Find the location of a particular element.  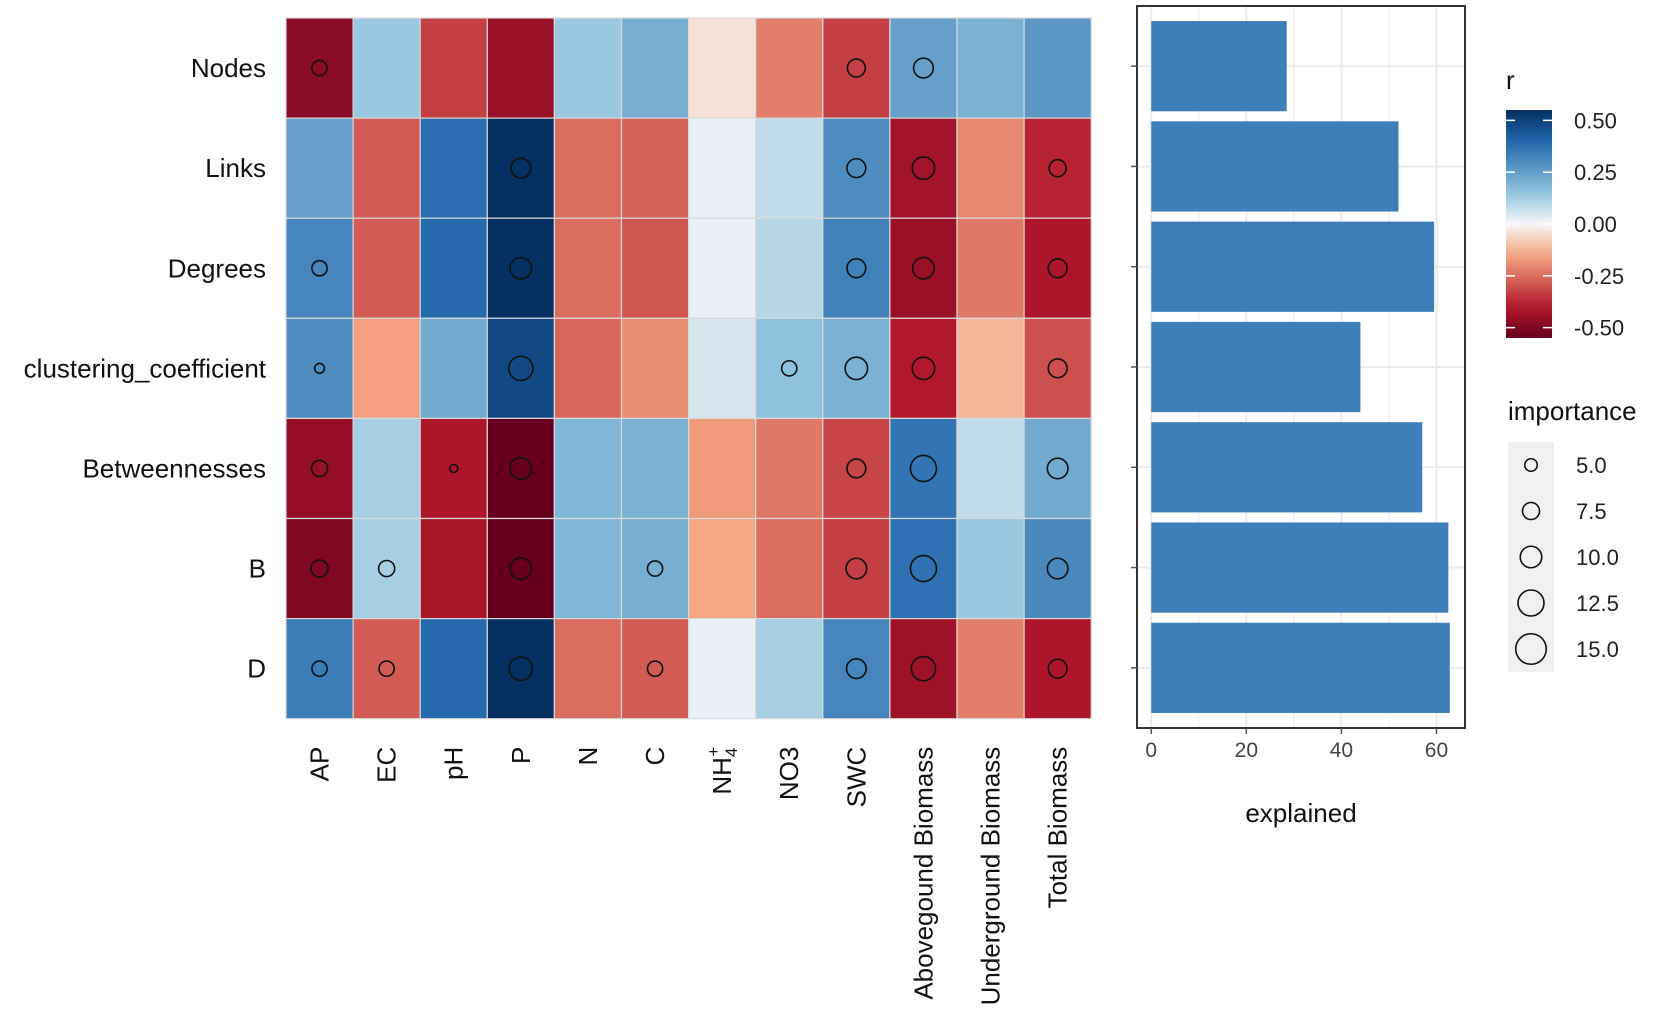

r-tick-label: -0.50 is located at coordinates (1599, 328).